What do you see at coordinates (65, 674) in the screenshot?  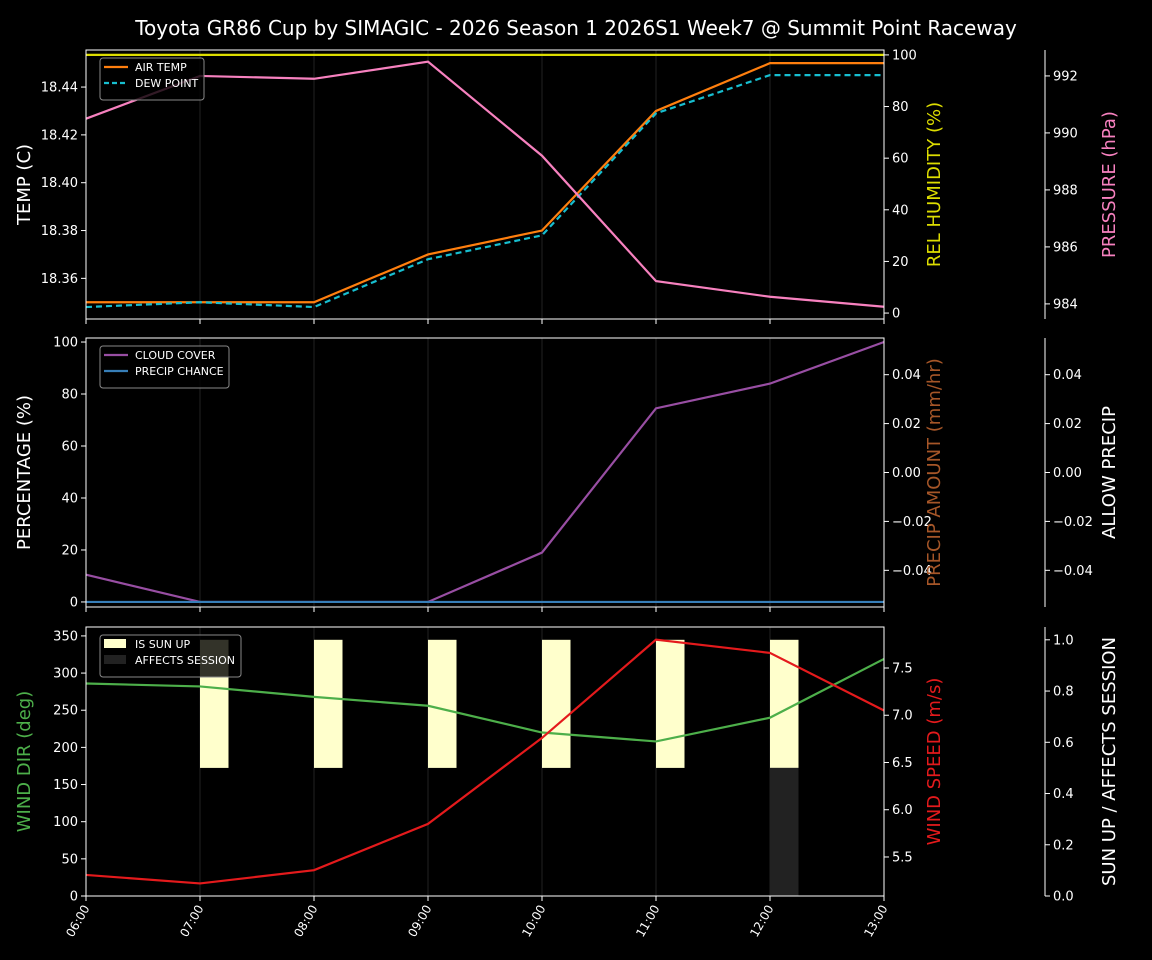 I see `y-tick-label: 300` at bounding box center [65, 674].